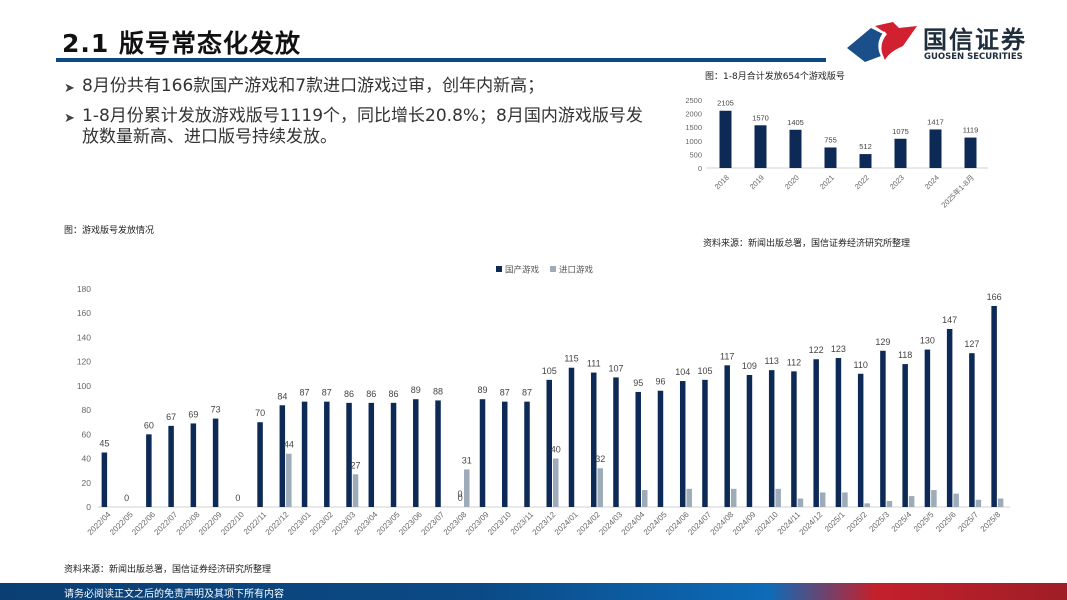 This screenshot has width=1067, height=600. Describe the element at coordinates (556, 450) in the screenshot. I see `data-label-imported: 40` at that location.